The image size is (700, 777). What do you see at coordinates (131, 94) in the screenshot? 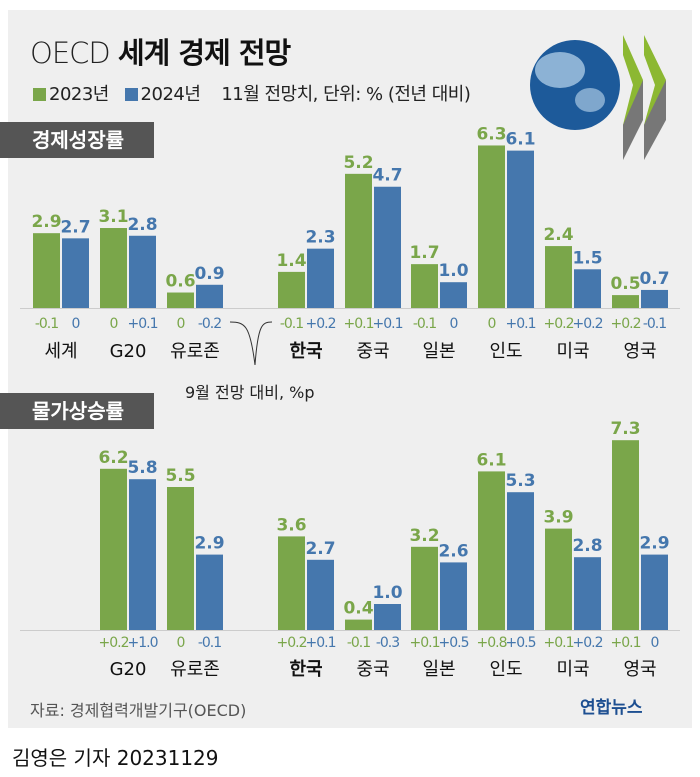
I see `legend-swatch-2024` at bounding box center [131, 94].